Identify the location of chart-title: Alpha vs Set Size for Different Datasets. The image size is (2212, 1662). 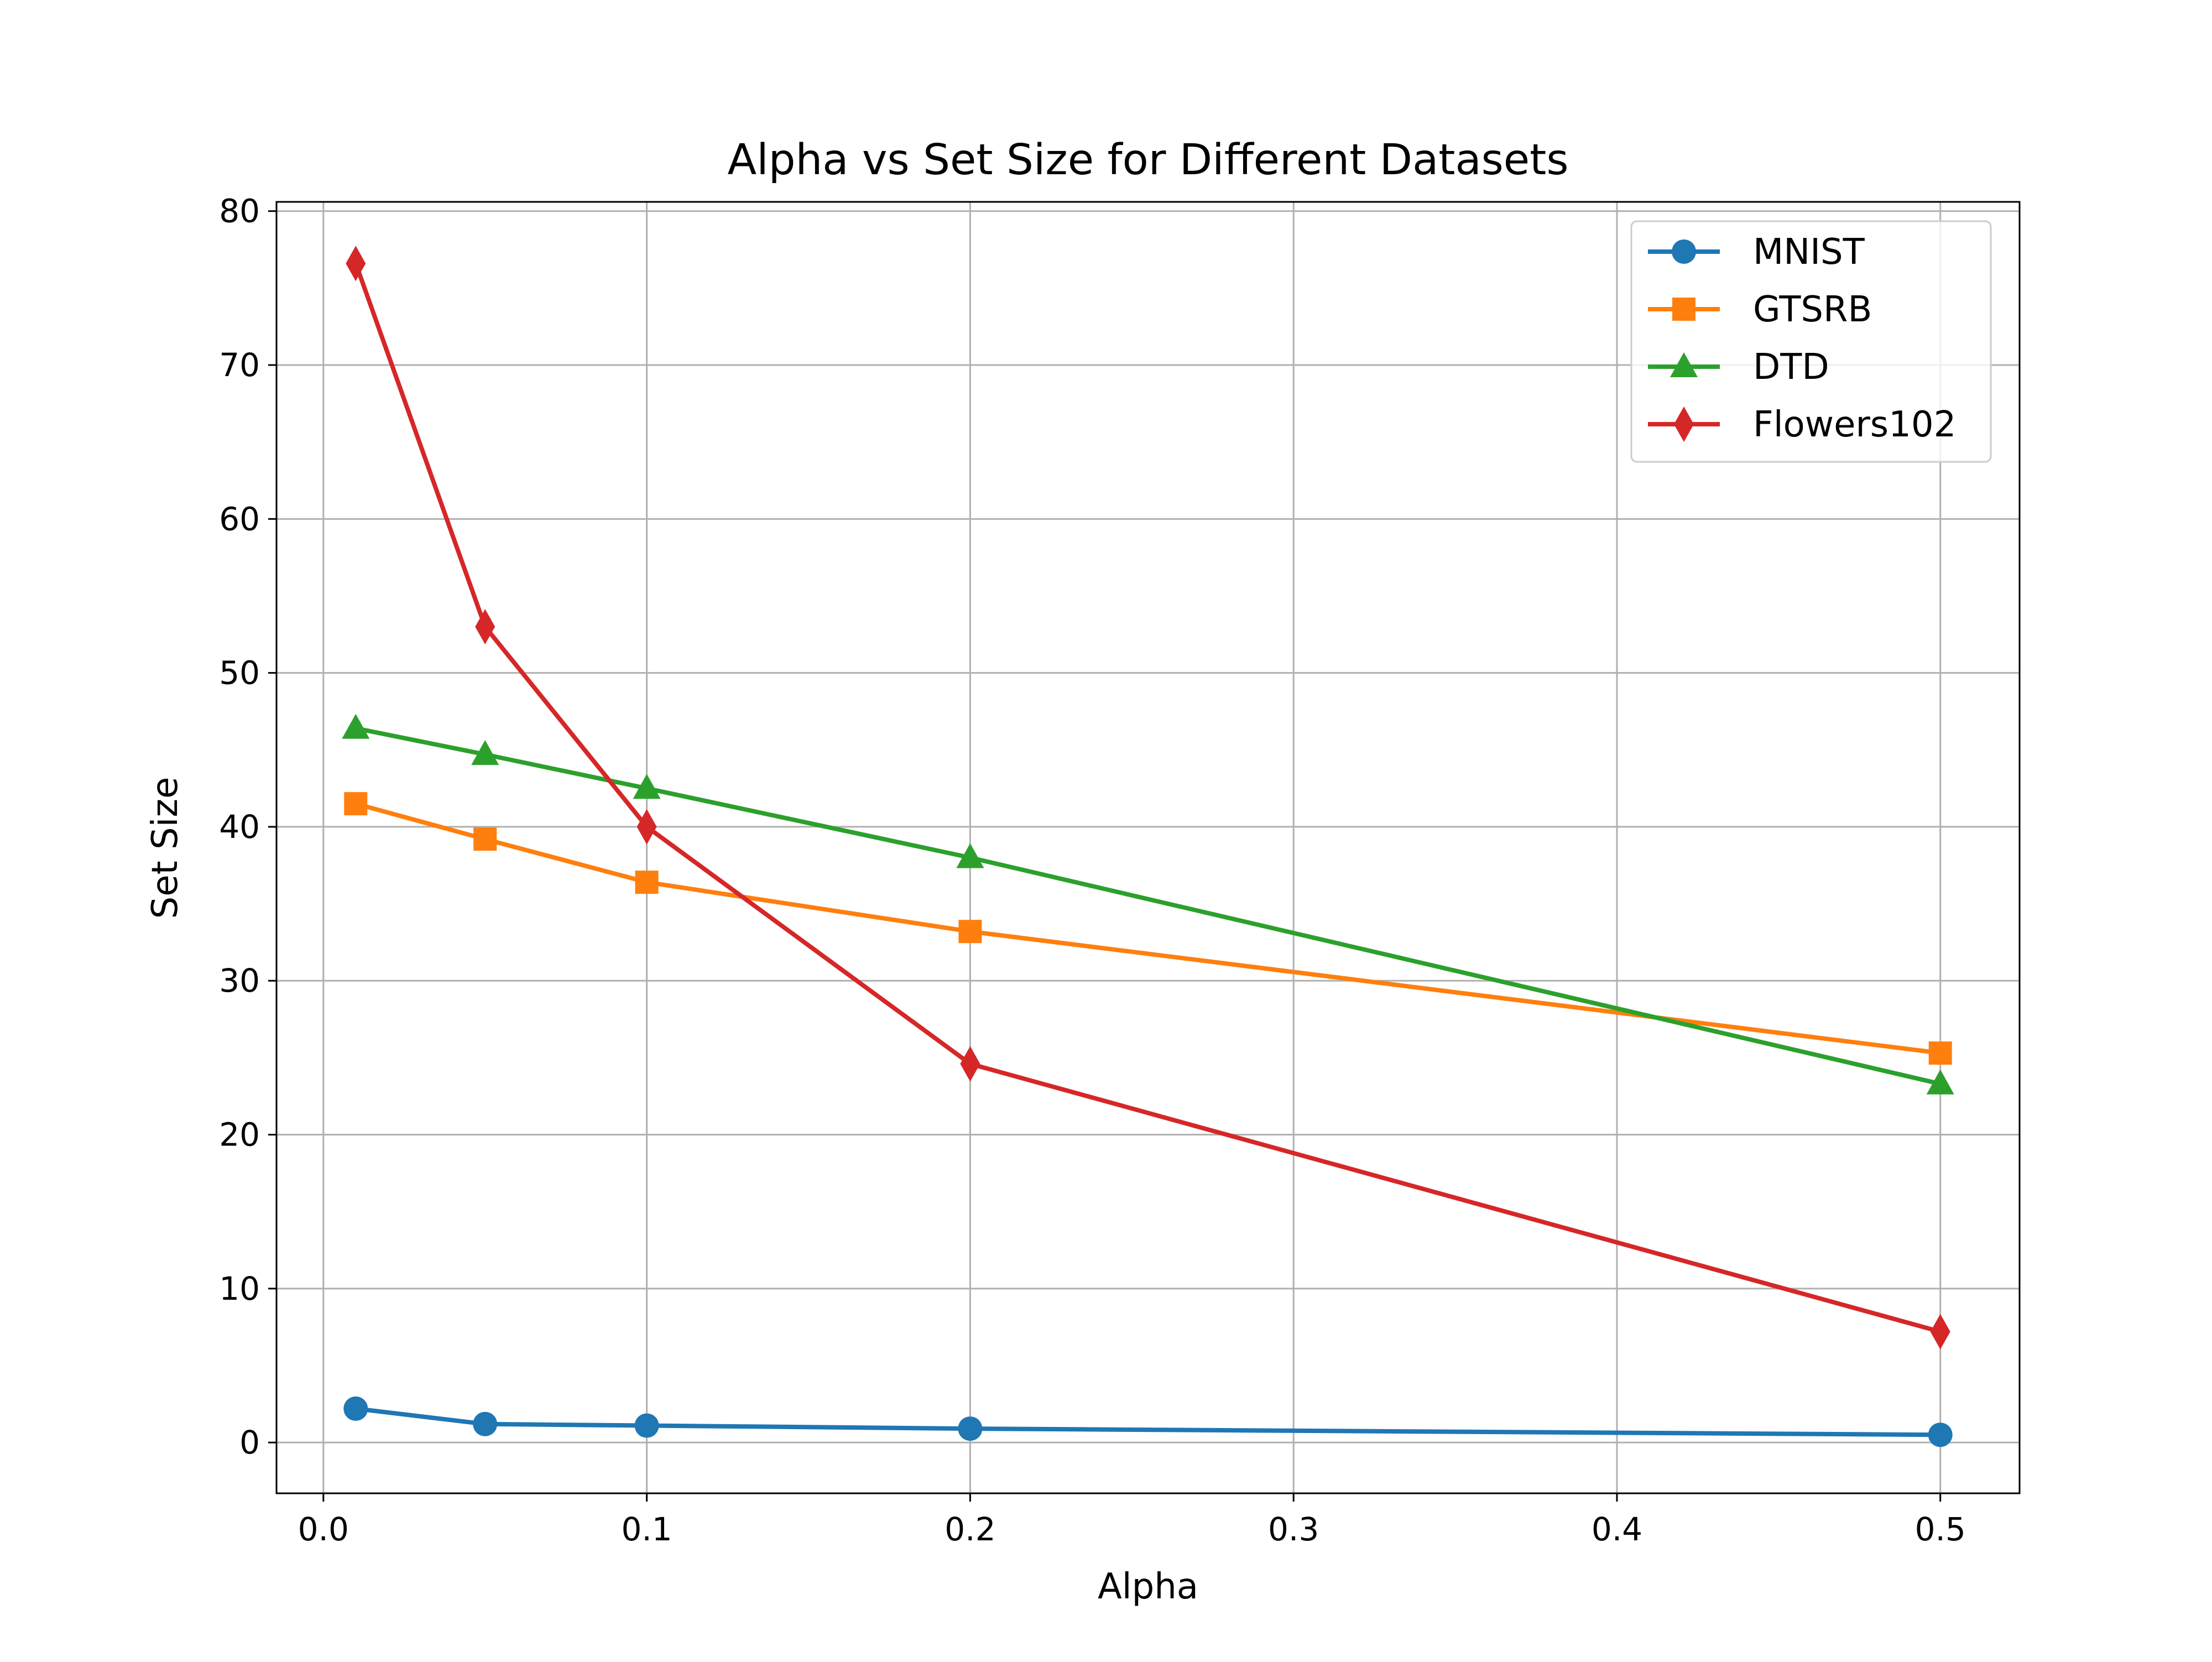
(1149, 160).